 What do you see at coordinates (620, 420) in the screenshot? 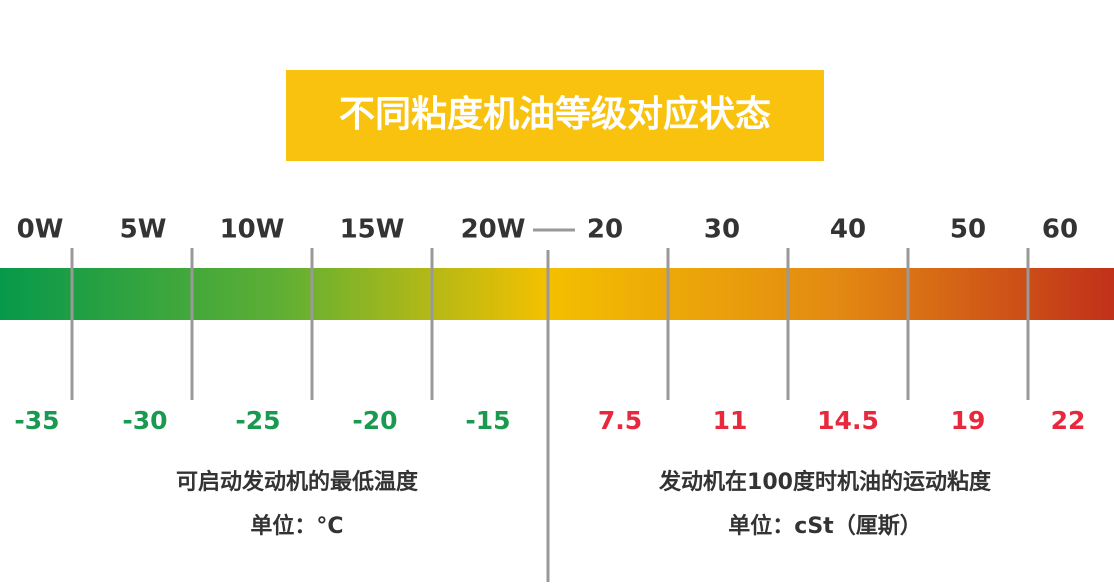
I see `viscosity: 7.5` at bounding box center [620, 420].